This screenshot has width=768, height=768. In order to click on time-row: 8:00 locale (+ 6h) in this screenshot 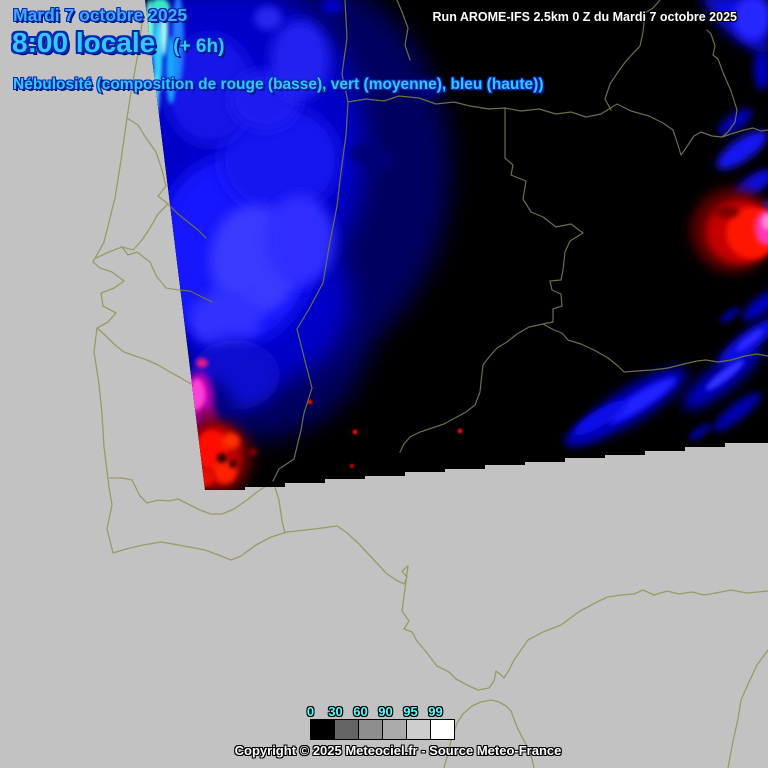, I will do `click(118, 43)`.